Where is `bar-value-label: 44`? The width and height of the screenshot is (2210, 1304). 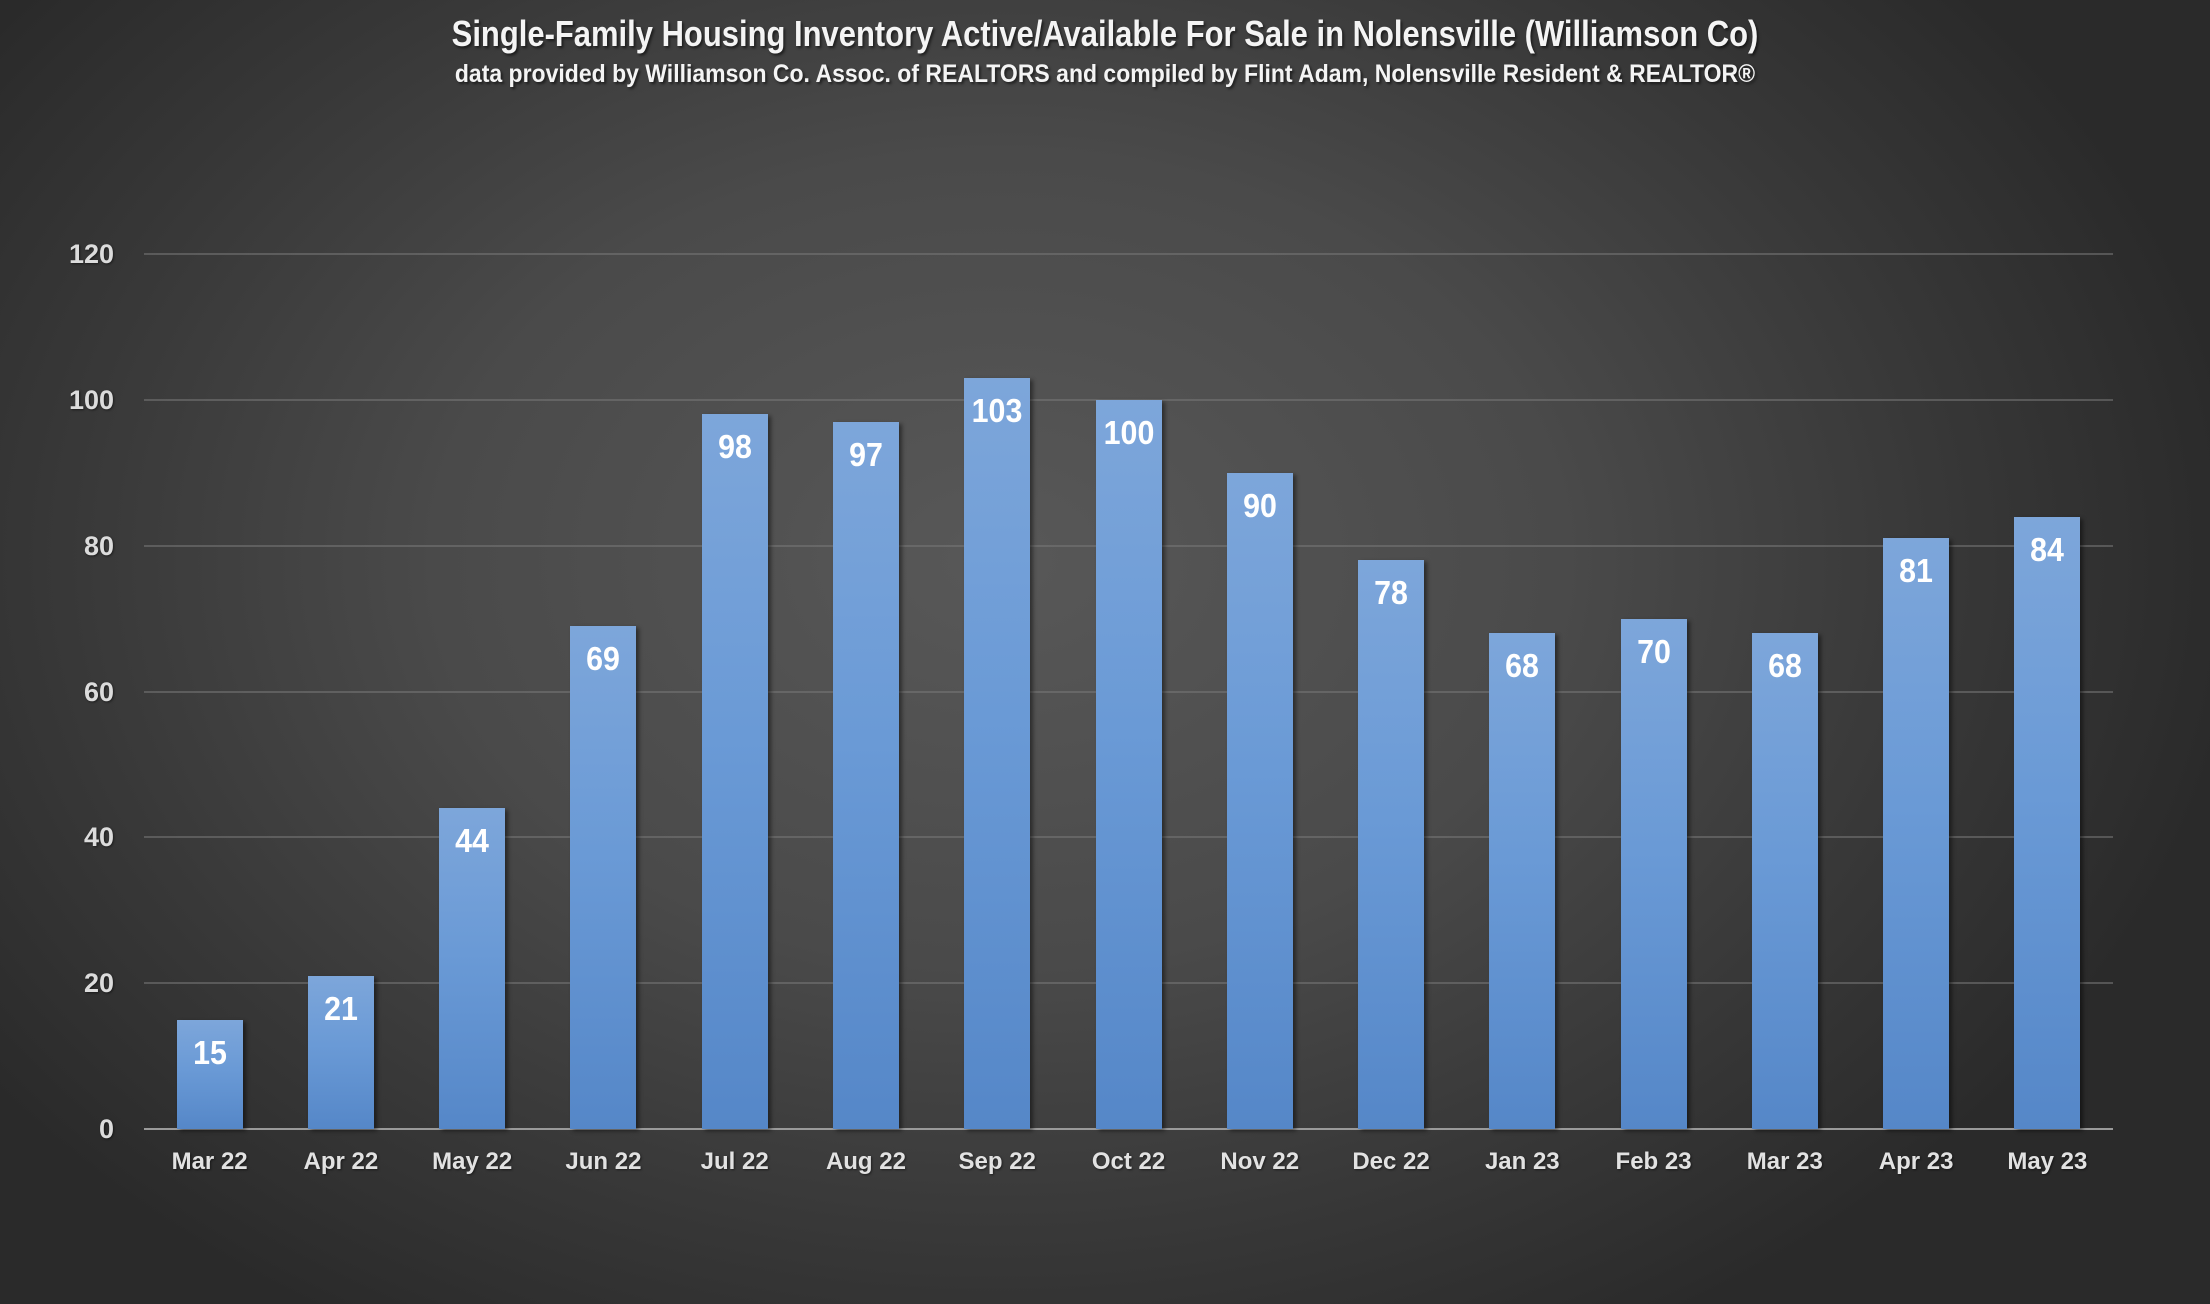
bar-value-label: 44 is located at coordinates (472, 841).